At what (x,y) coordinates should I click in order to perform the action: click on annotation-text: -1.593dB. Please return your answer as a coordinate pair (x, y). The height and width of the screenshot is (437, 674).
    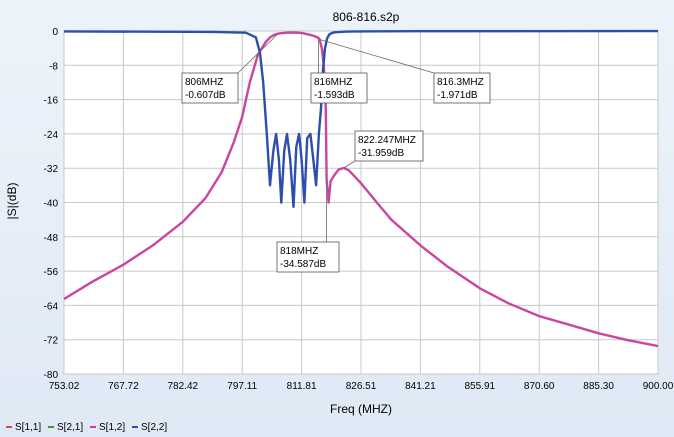
    Looking at the image, I should click on (334, 95).